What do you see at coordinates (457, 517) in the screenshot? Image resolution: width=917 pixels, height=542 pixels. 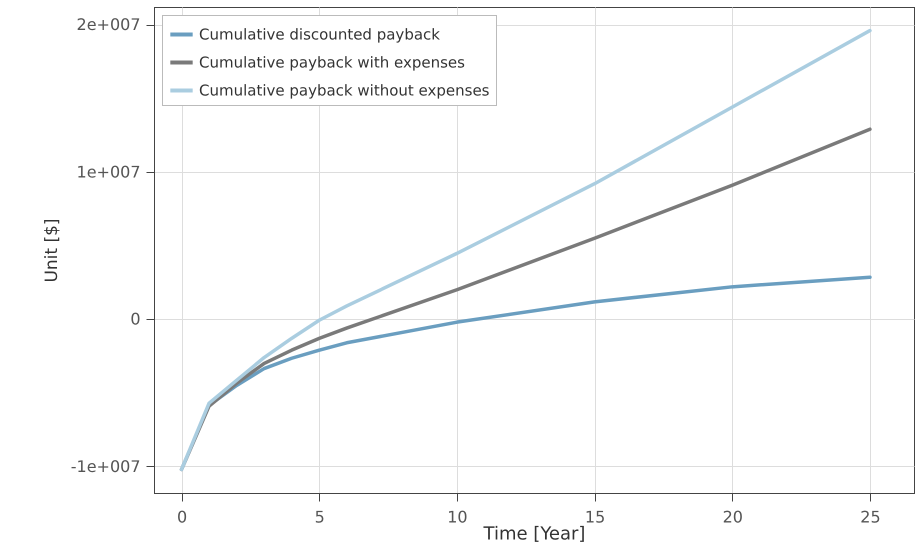 I see `x-tick-label: 10` at bounding box center [457, 517].